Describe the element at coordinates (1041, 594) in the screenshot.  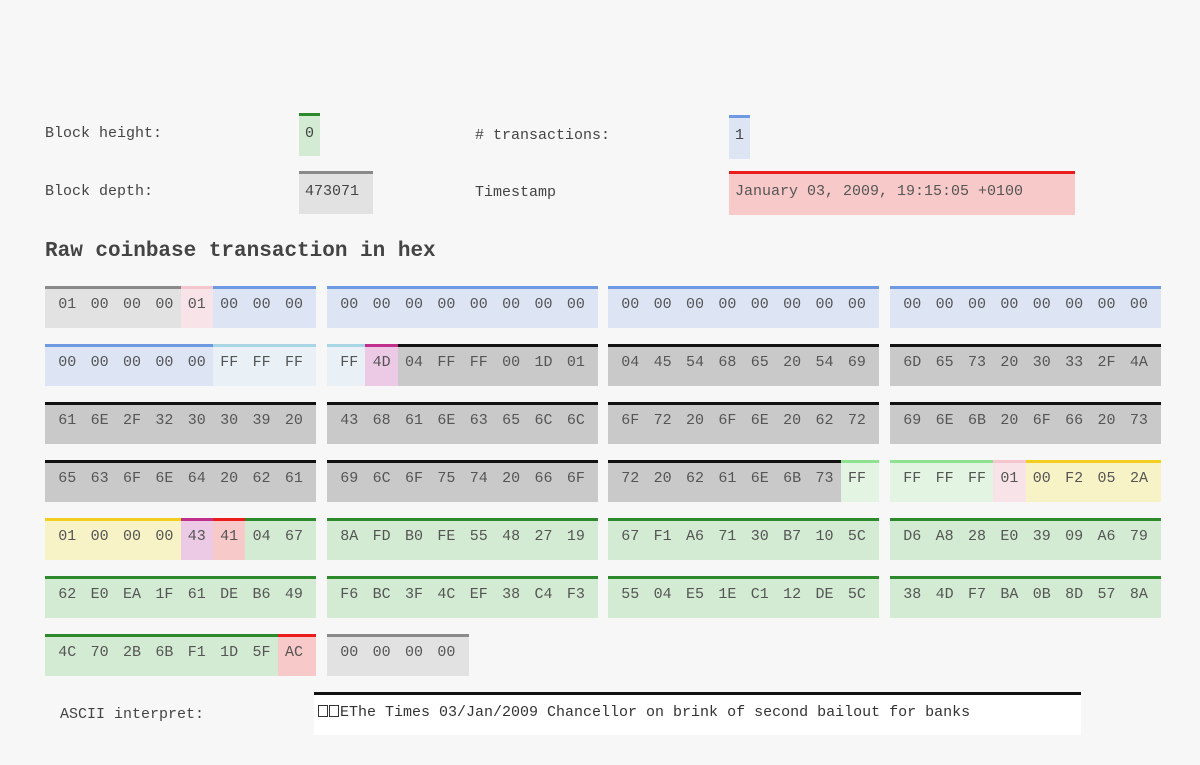
I see `hex-byte: 0B` at that location.